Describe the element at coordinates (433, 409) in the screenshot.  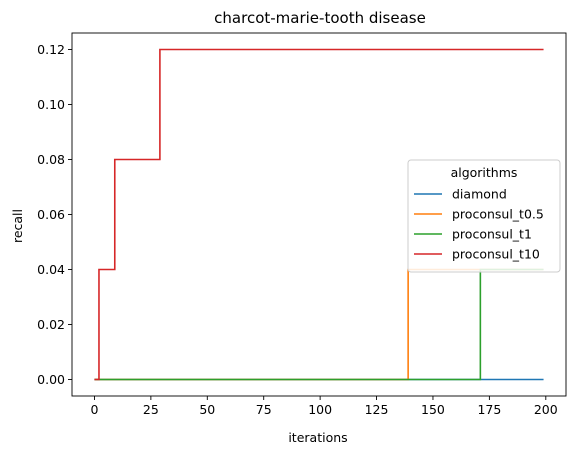
I see `x-tick-label: 150` at that location.